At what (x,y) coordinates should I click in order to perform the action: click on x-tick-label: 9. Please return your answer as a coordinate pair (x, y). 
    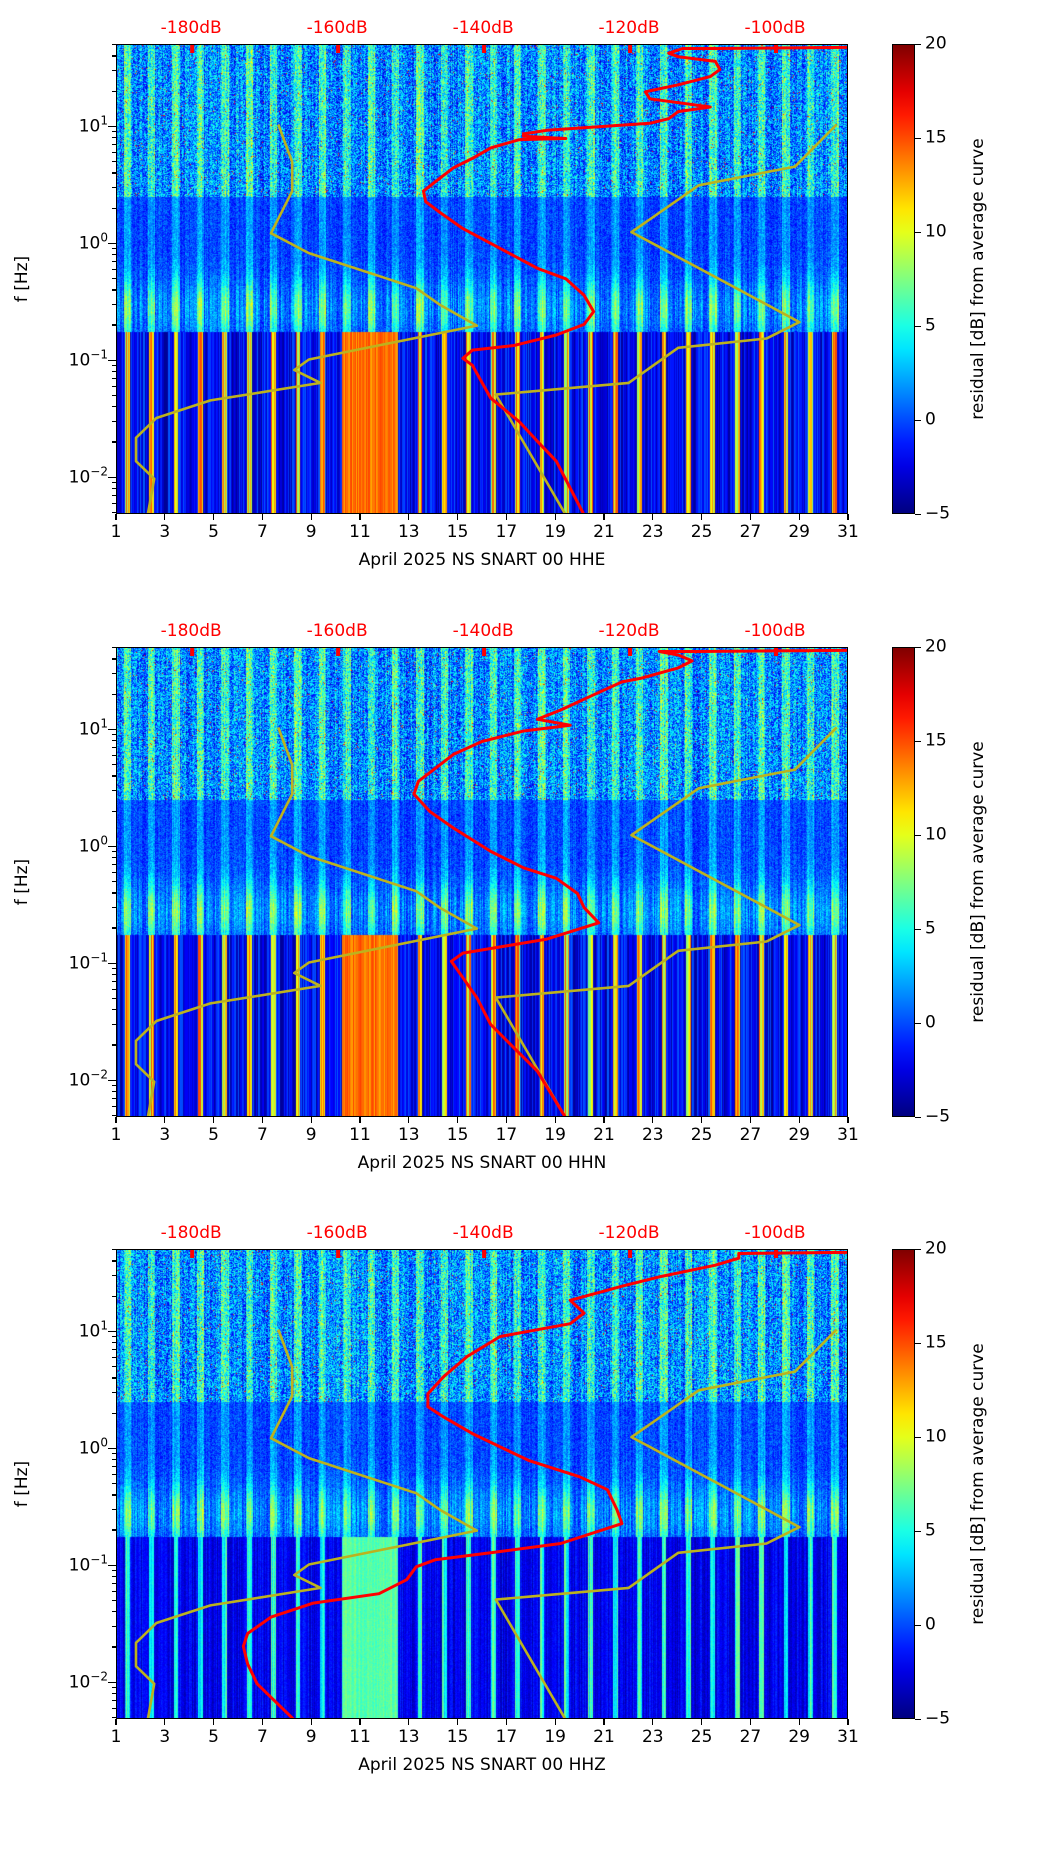
    Looking at the image, I should click on (311, 1737).